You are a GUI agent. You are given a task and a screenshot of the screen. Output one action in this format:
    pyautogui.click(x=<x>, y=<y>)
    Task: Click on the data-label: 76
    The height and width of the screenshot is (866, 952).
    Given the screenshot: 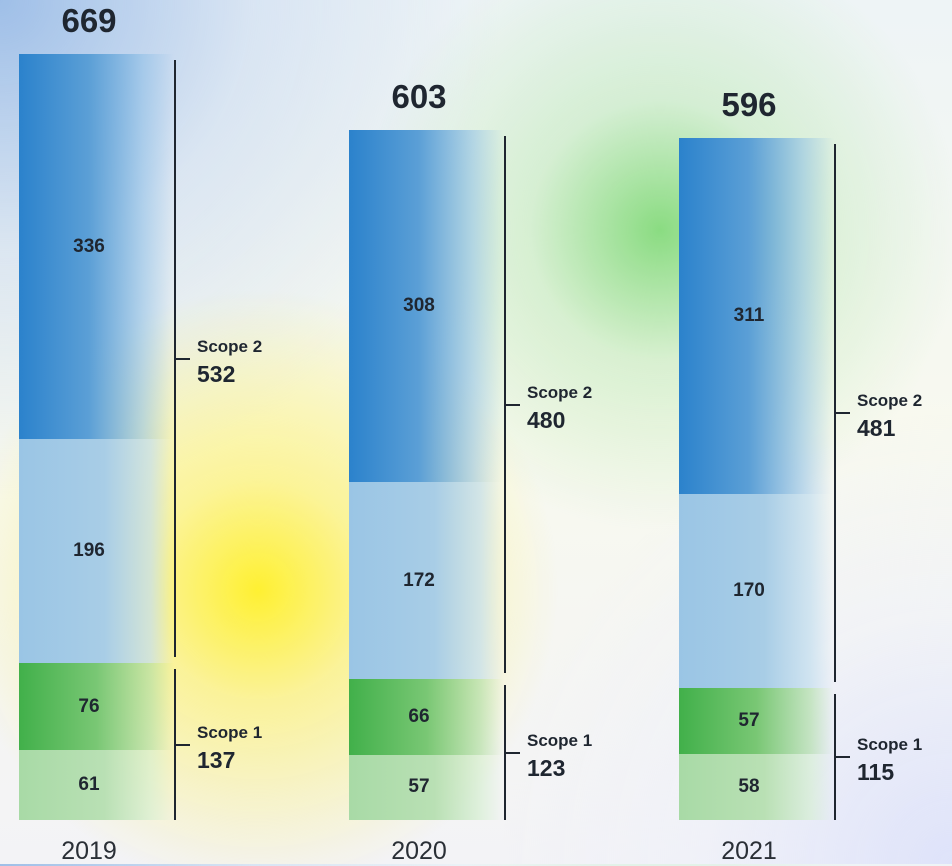 What is the action you would take?
    pyautogui.click(x=89, y=706)
    